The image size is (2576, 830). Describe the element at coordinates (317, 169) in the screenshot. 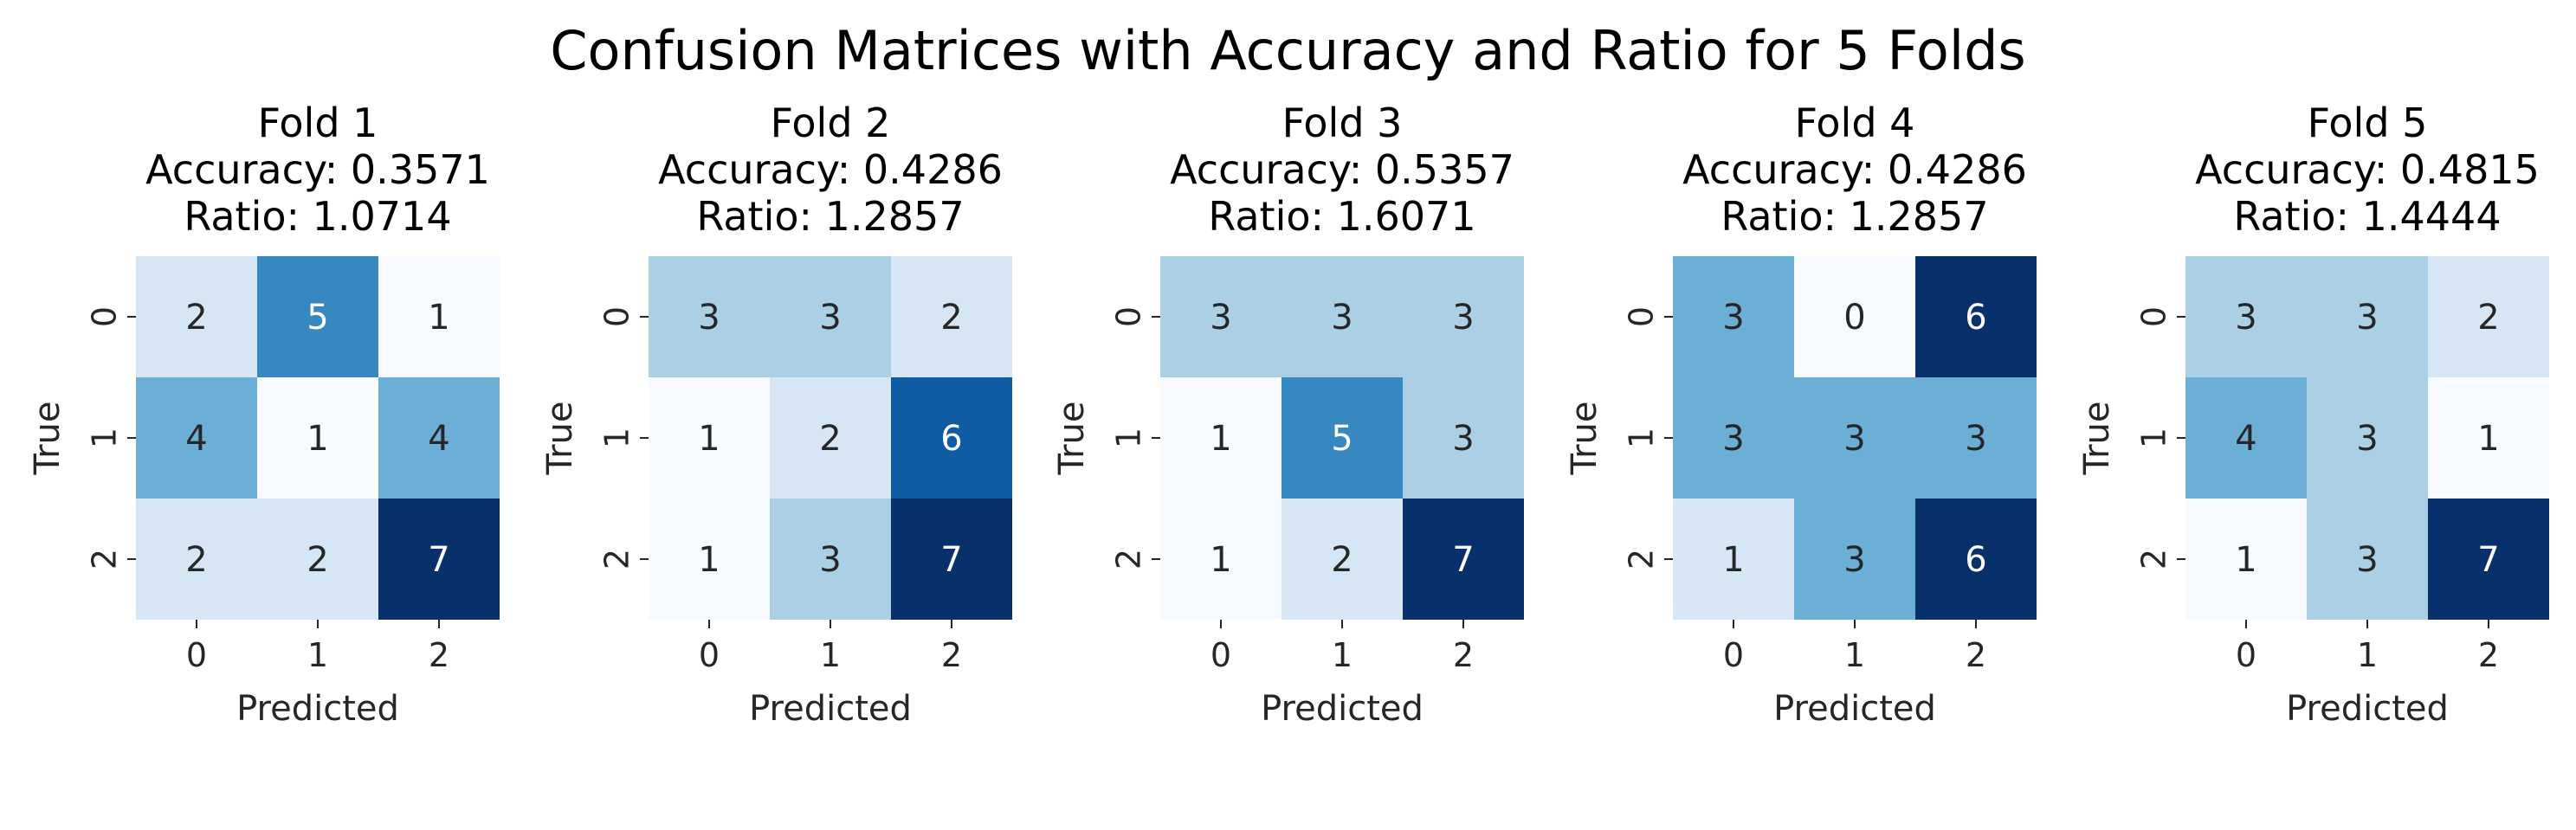

I see `panel-title-line: Accuracy: 0.3571` at that location.